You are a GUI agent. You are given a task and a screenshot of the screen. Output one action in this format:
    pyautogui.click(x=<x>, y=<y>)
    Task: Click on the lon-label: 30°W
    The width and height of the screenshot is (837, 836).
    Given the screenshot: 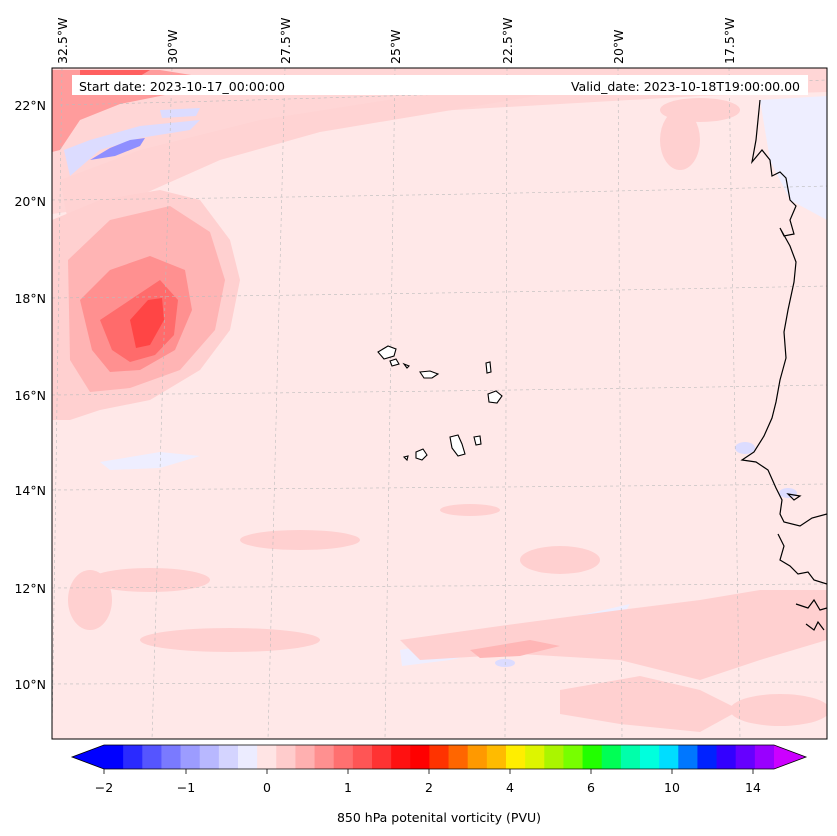 What is the action you would take?
    pyautogui.click(x=172, y=46)
    